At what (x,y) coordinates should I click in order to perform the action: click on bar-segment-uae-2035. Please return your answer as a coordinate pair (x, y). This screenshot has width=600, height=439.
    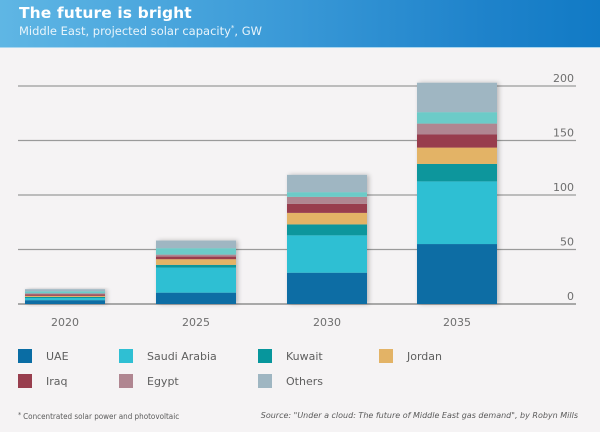
    Looking at the image, I should click on (457, 274).